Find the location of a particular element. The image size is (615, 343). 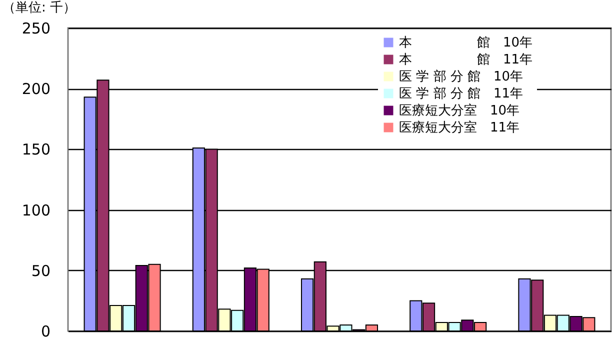

y-tick-label: 200 is located at coordinates (36, 89).